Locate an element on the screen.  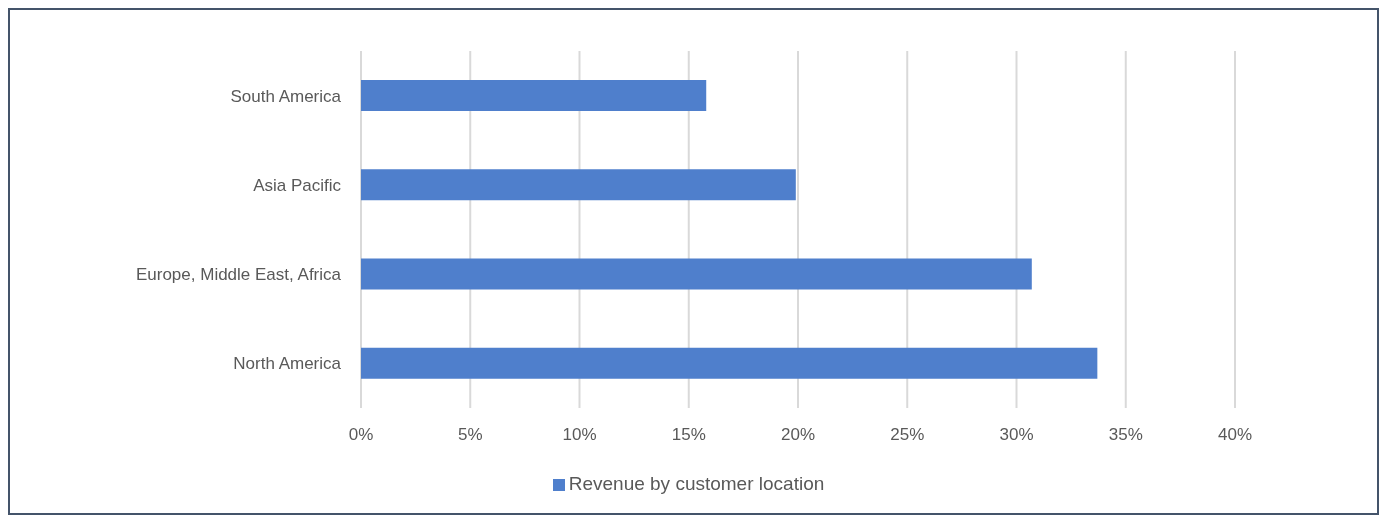
x-tick-label: 10% is located at coordinates (579, 435).